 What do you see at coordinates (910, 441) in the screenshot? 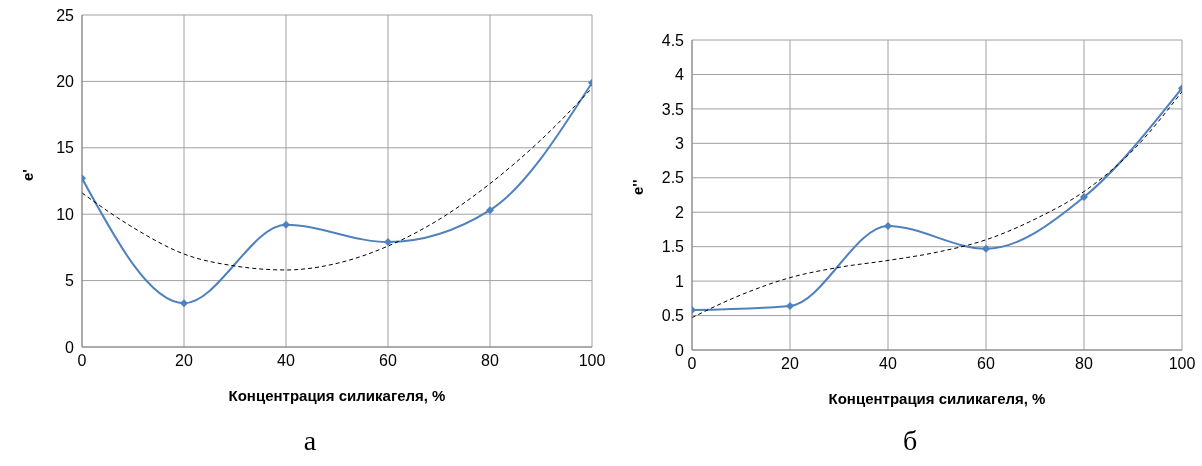
I see `text: б` at bounding box center [910, 441].